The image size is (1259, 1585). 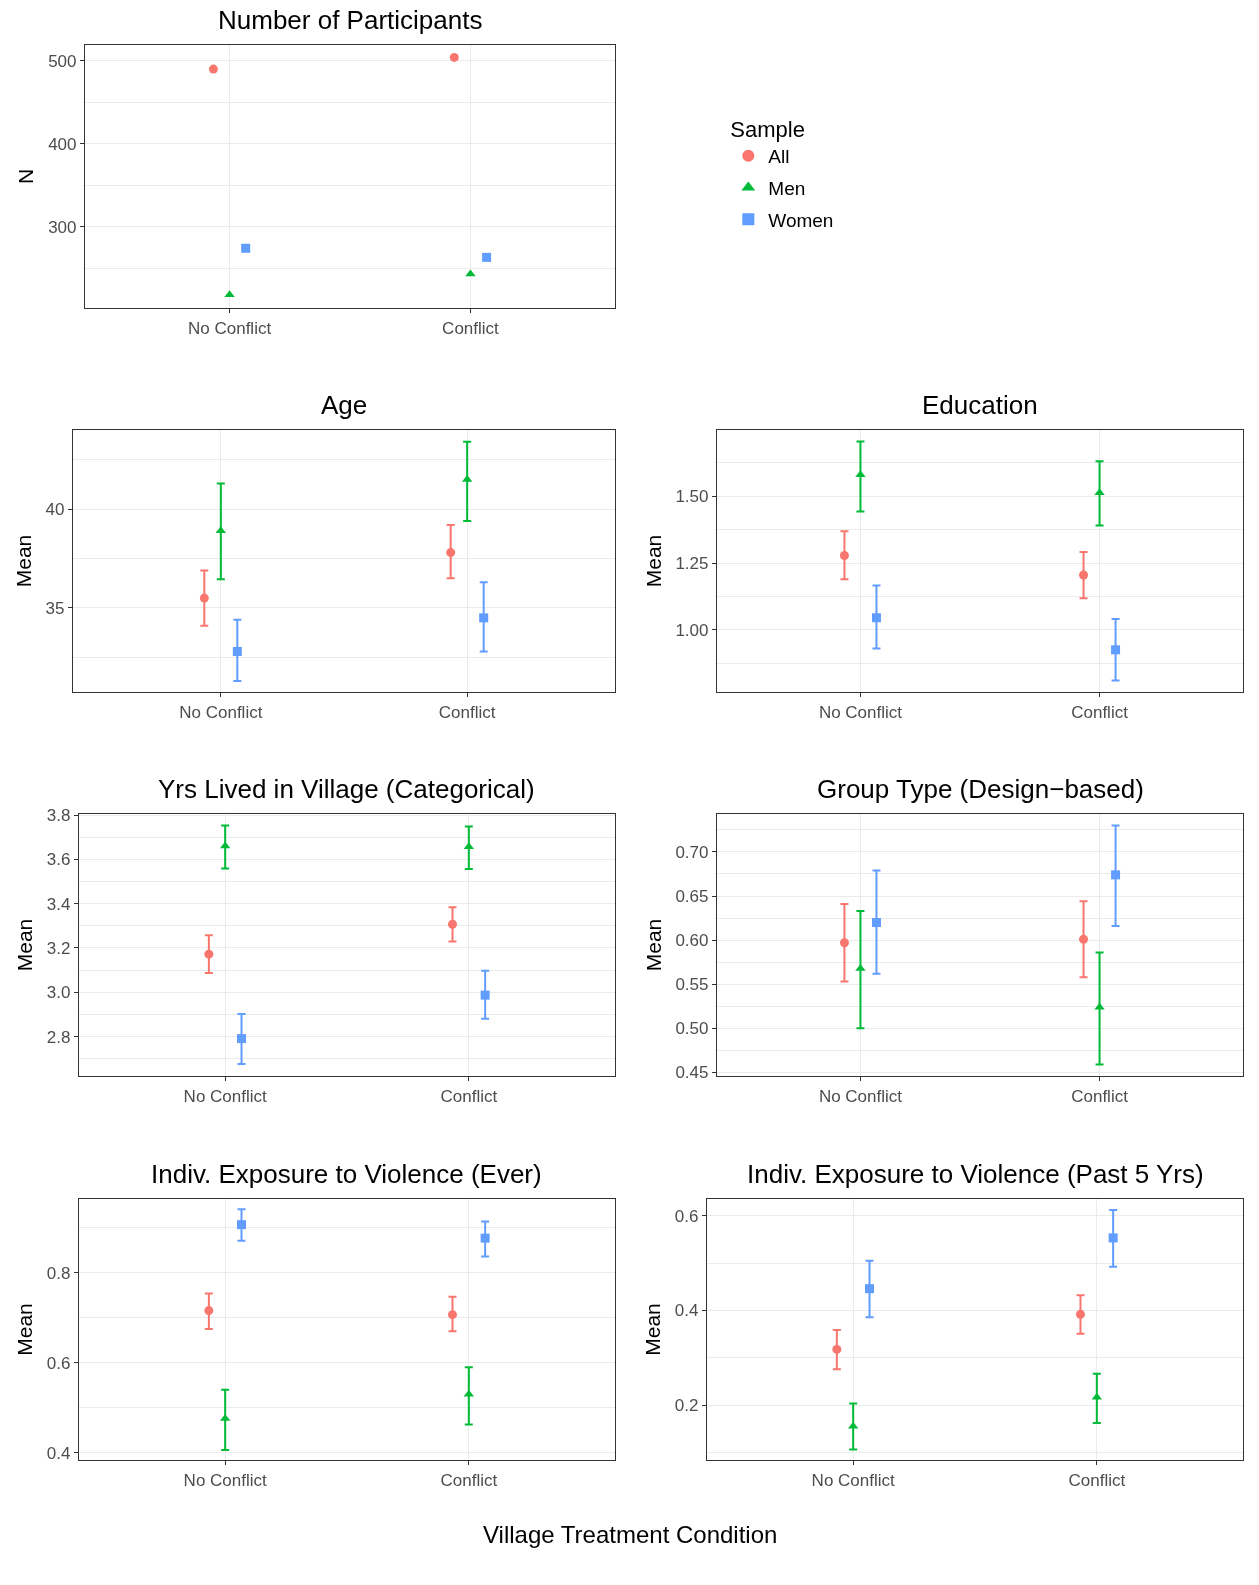 What do you see at coordinates (58, 1037) in the screenshot?
I see `y-tick-label: 2.8` at bounding box center [58, 1037].